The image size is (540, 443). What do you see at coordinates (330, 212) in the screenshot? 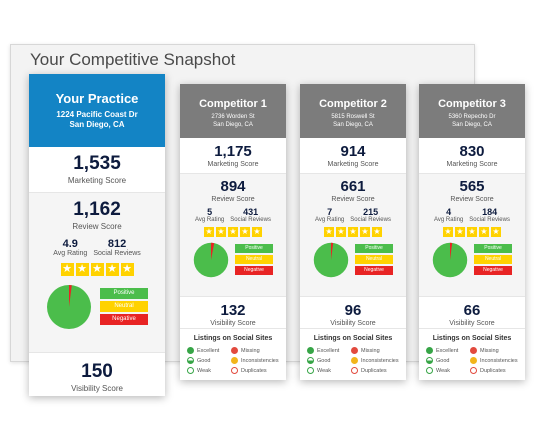
I see `avg-rating-value: 7` at bounding box center [330, 212].